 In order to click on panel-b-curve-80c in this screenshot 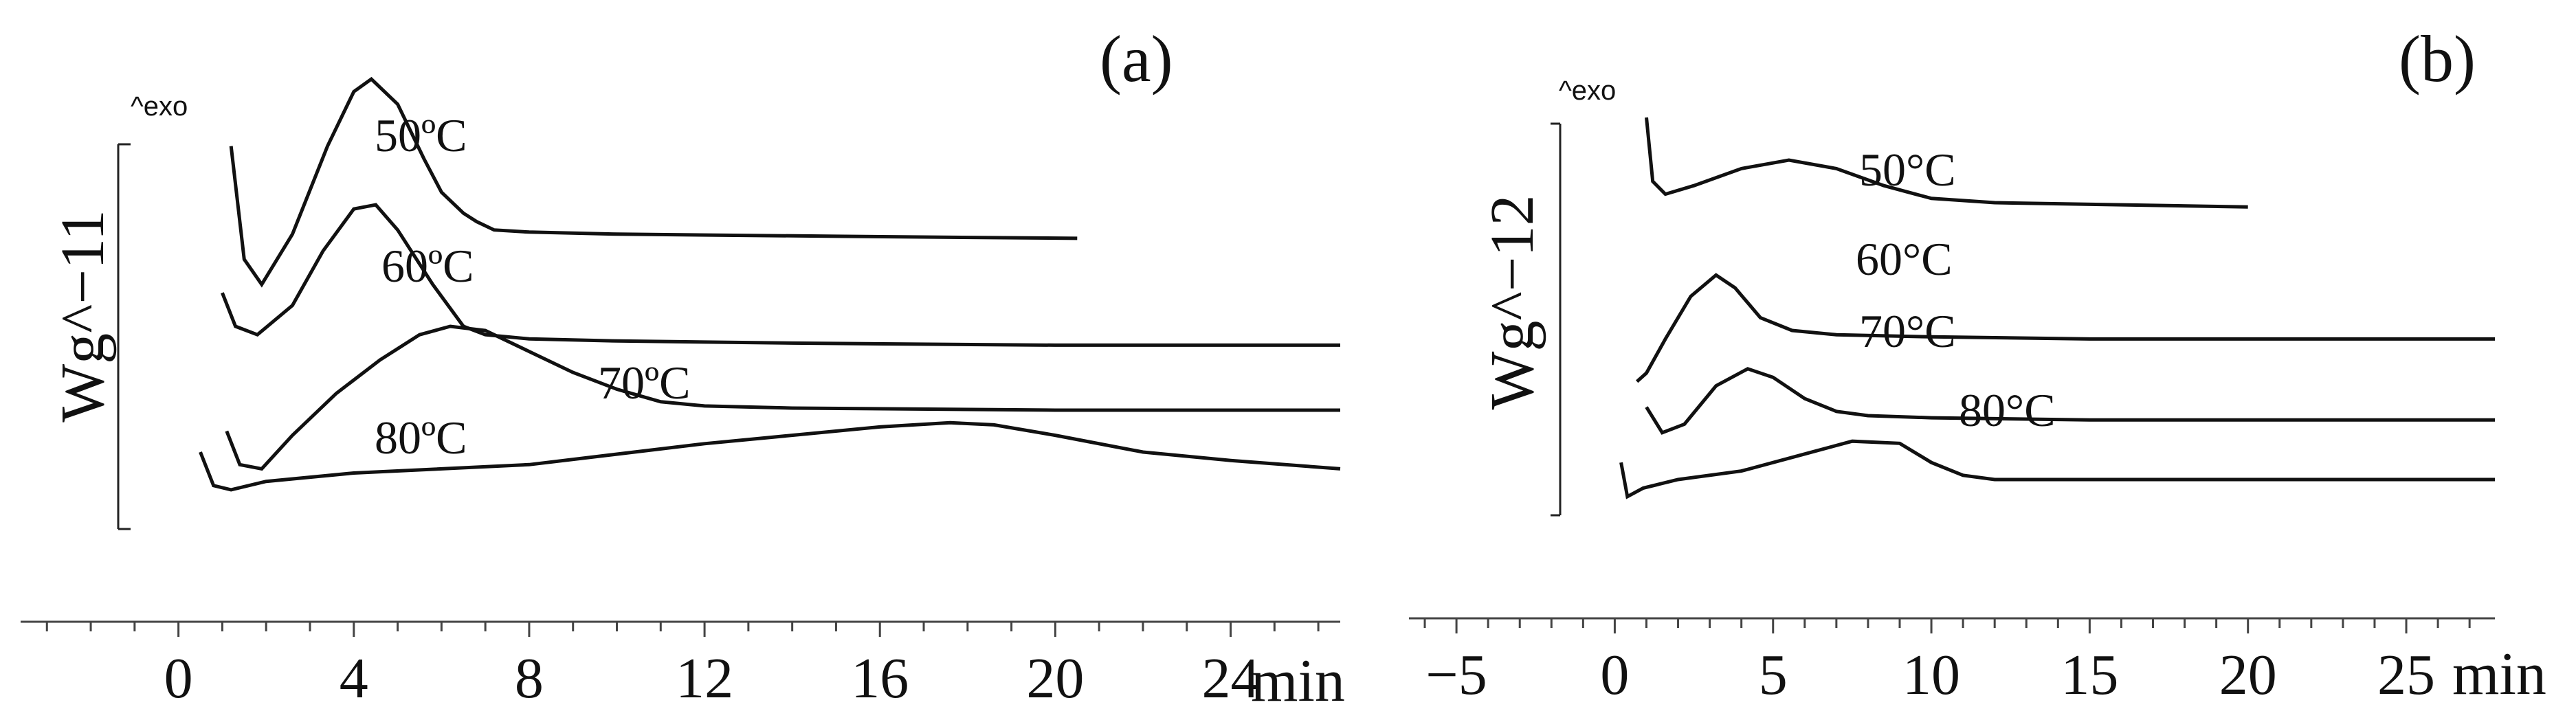, I will do `click(2057, 469)`.